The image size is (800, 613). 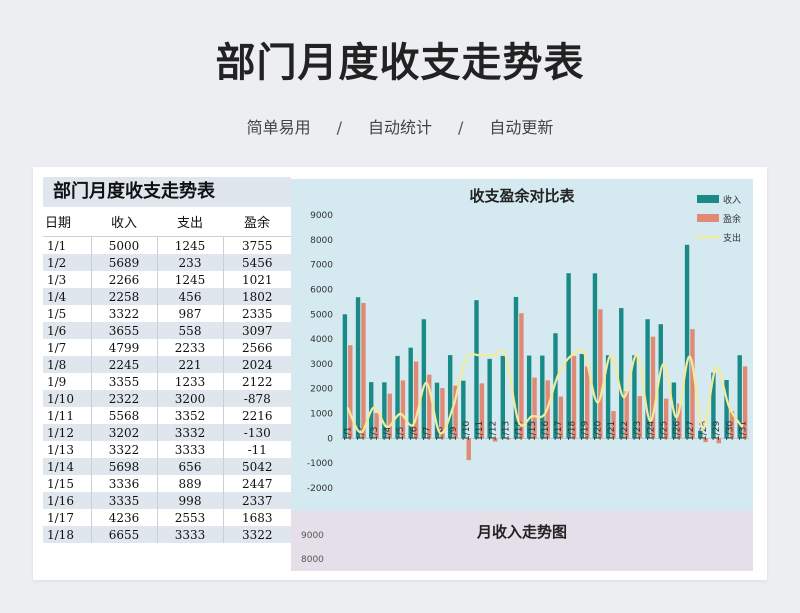 I want to click on cell-surplus: -11, so click(x=257, y=449).